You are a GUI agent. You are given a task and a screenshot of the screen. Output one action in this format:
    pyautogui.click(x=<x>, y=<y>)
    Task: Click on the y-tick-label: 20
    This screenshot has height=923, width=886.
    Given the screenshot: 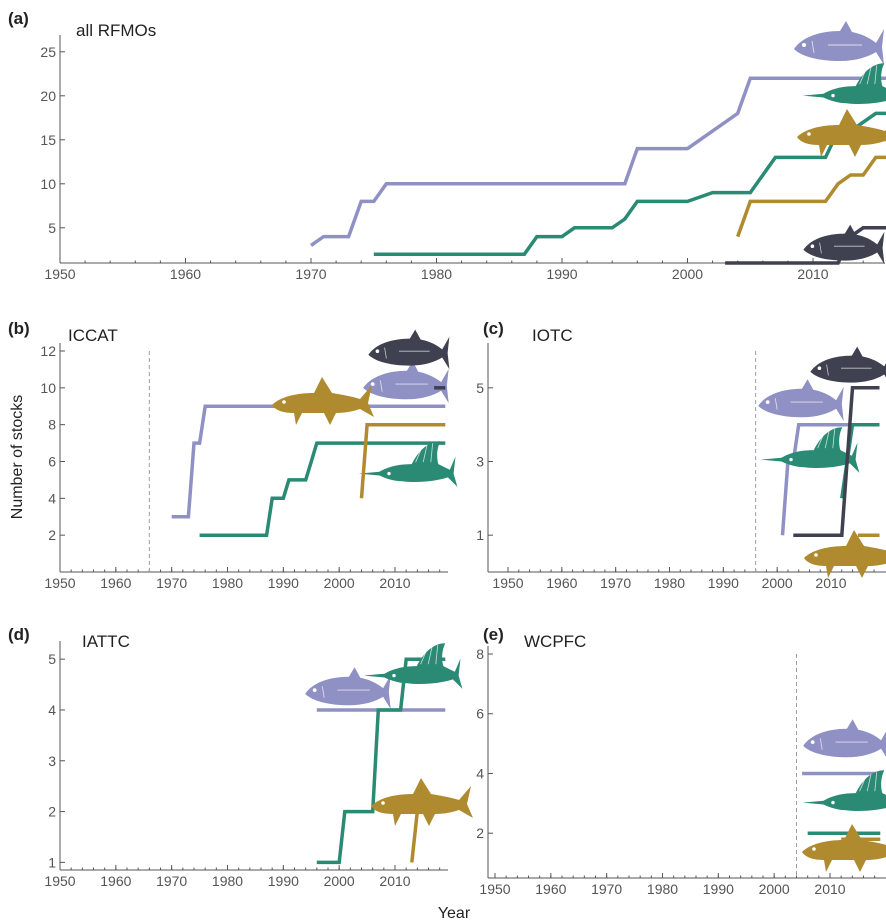 What is the action you would take?
    pyautogui.click(x=48, y=96)
    